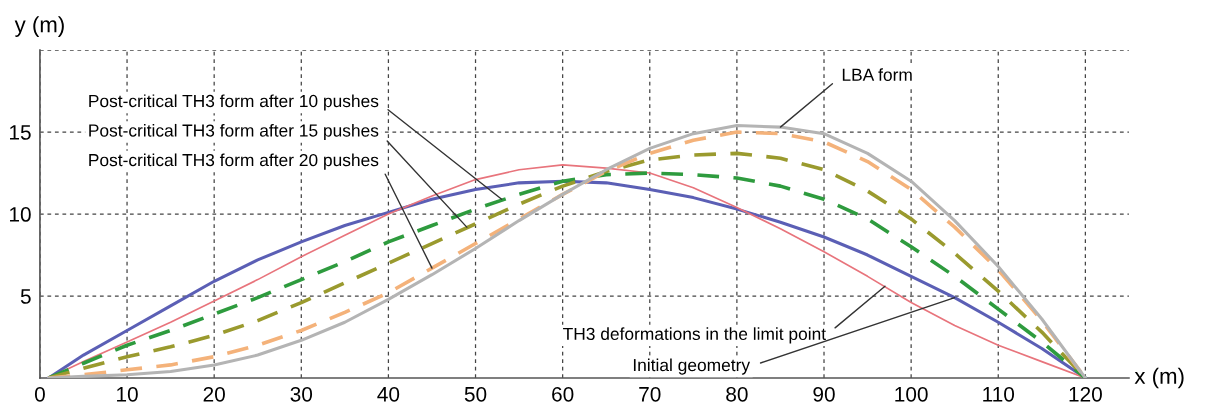  What do you see at coordinates (475, 394) in the screenshot?
I see `x-tick-label: 50` at bounding box center [475, 394].